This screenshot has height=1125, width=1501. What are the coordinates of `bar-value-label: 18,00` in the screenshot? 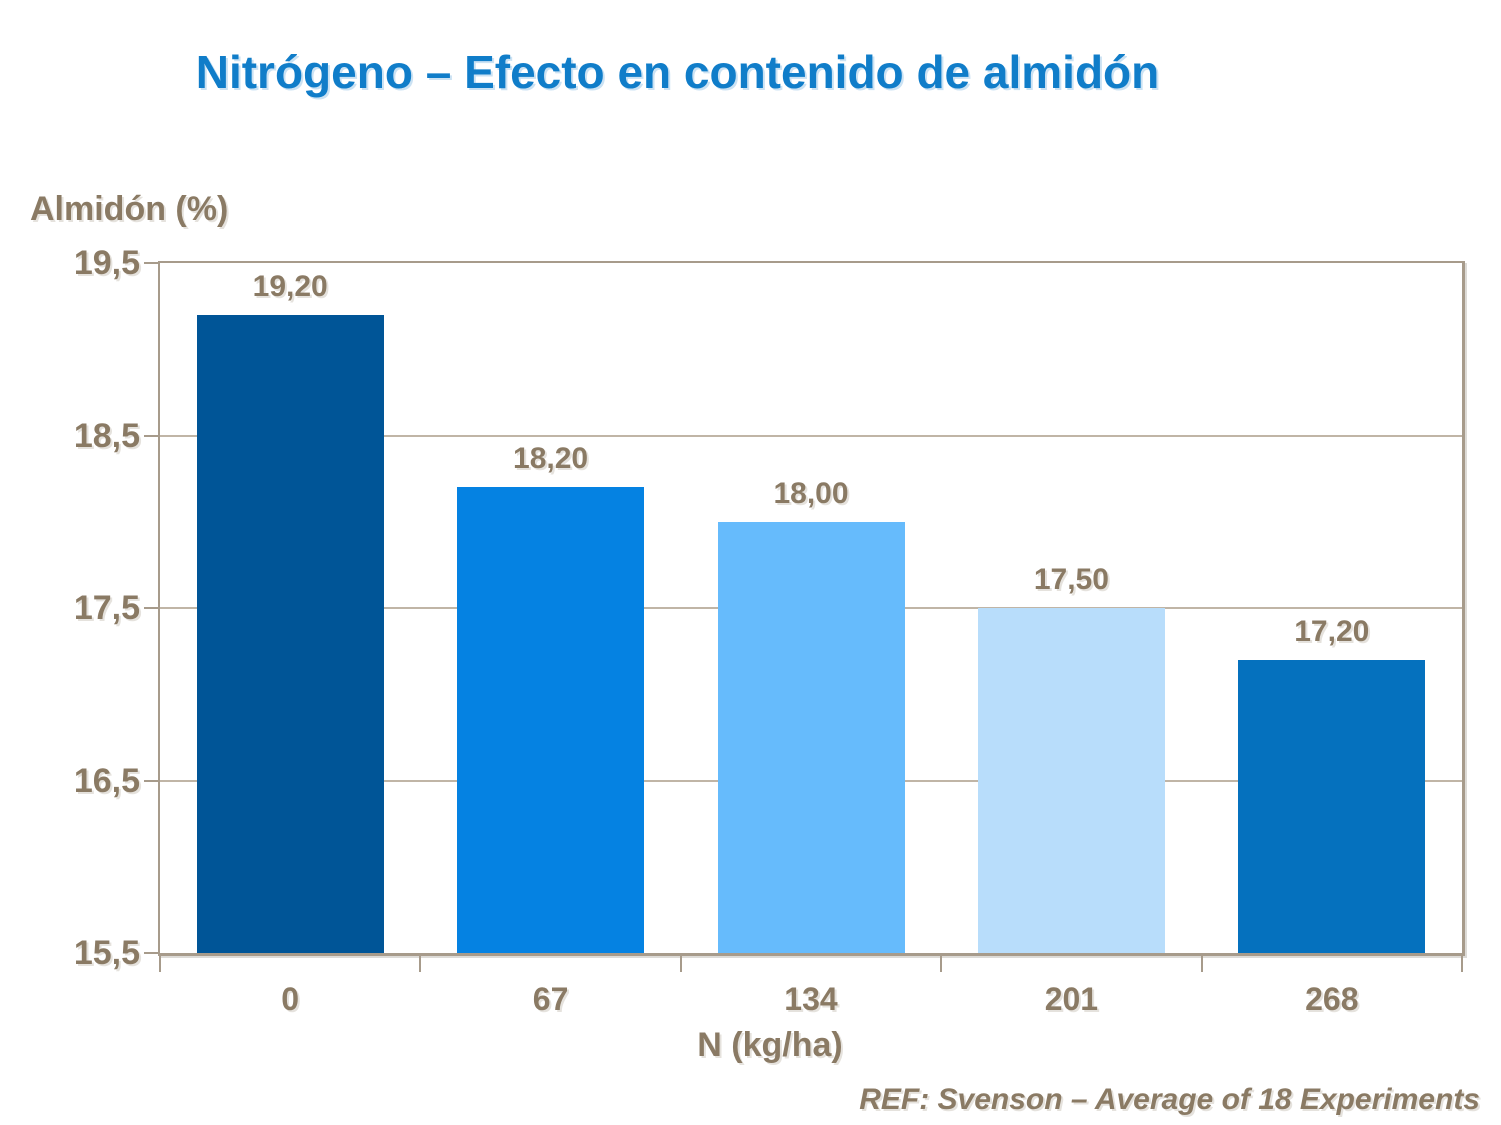 It's located at (811, 493).